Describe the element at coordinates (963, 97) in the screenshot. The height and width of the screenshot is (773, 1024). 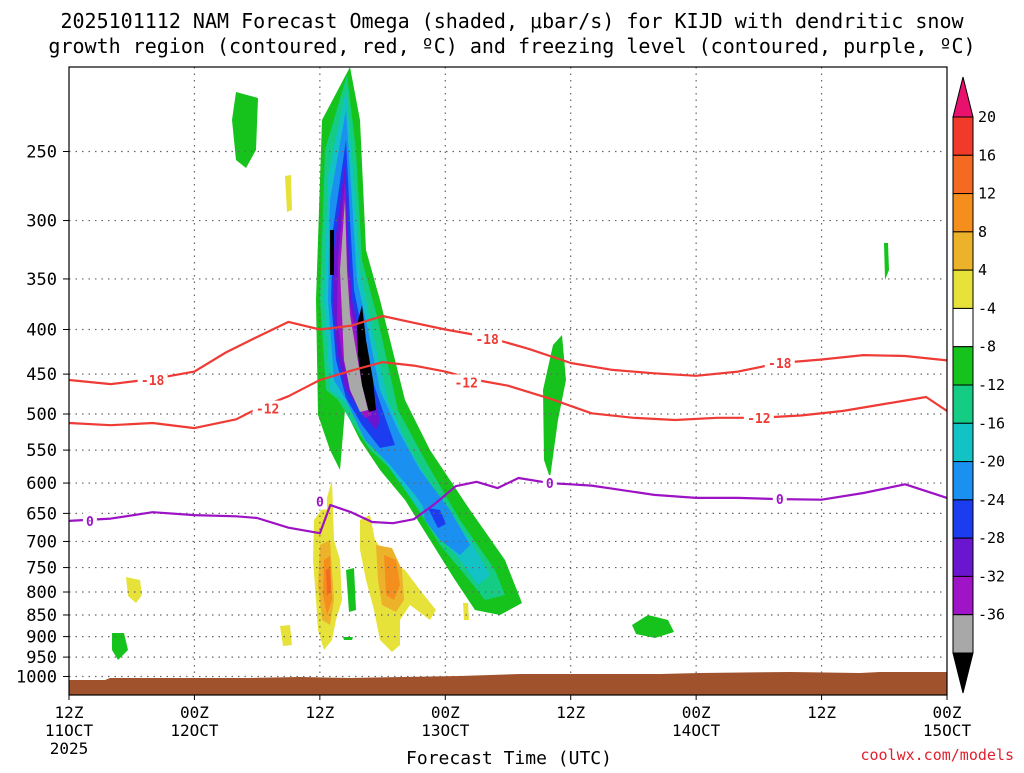
I see `colorbar-top-arrow` at that location.